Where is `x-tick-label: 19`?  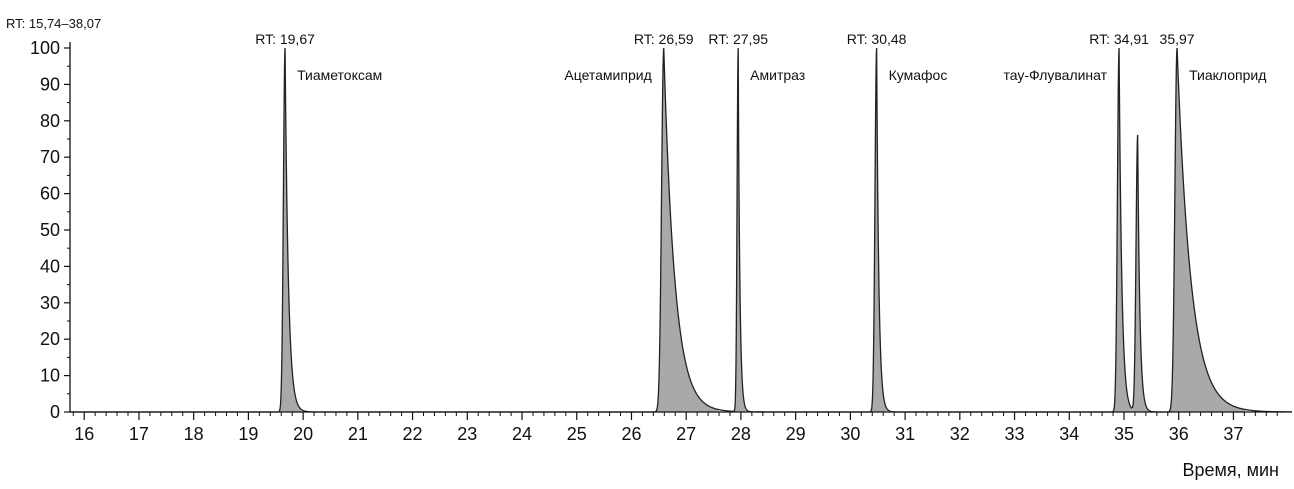
x-tick-label: 19 is located at coordinates (248, 434).